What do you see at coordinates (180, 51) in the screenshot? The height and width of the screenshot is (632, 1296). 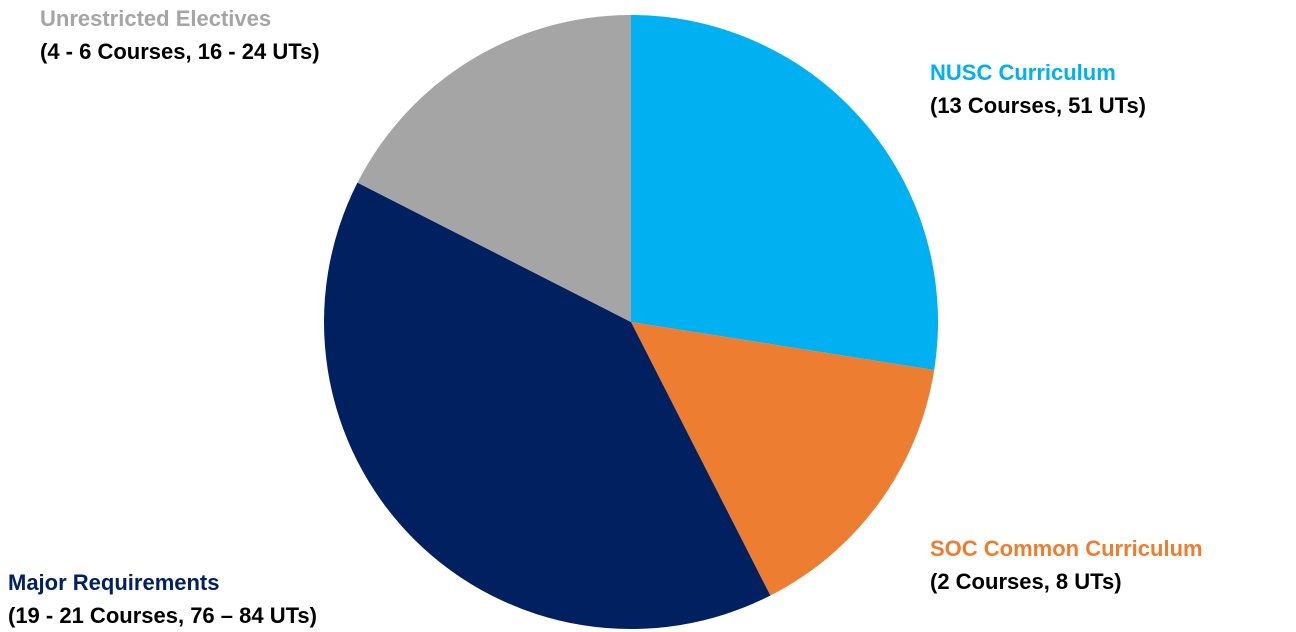 I see `slice-detail: (4 - 6 Courses, 16 - 24 UTs)` at bounding box center [180, 51].